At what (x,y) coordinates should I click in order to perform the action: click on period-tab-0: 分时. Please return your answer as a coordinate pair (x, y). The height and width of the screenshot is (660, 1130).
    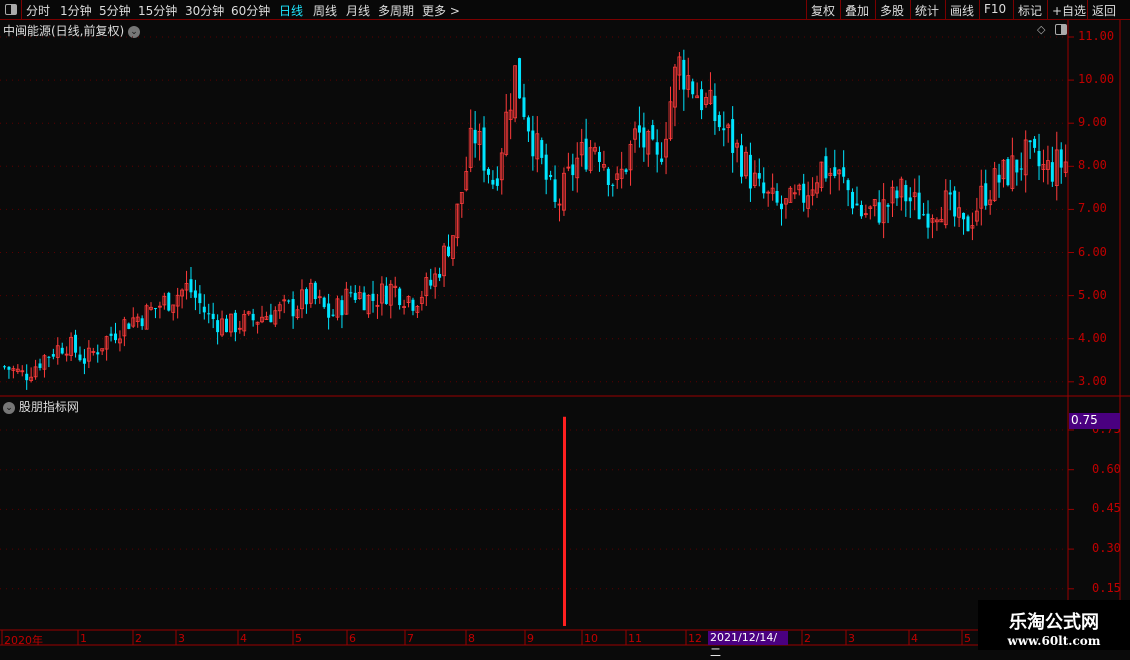
    Looking at the image, I should click on (38, 11).